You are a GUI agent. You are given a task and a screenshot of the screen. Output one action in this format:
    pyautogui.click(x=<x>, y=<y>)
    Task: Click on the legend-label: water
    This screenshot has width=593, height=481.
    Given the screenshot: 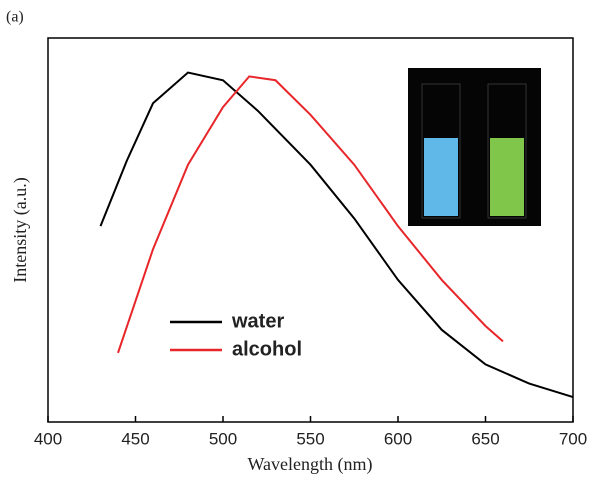 What is the action you would take?
    pyautogui.click(x=257, y=321)
    